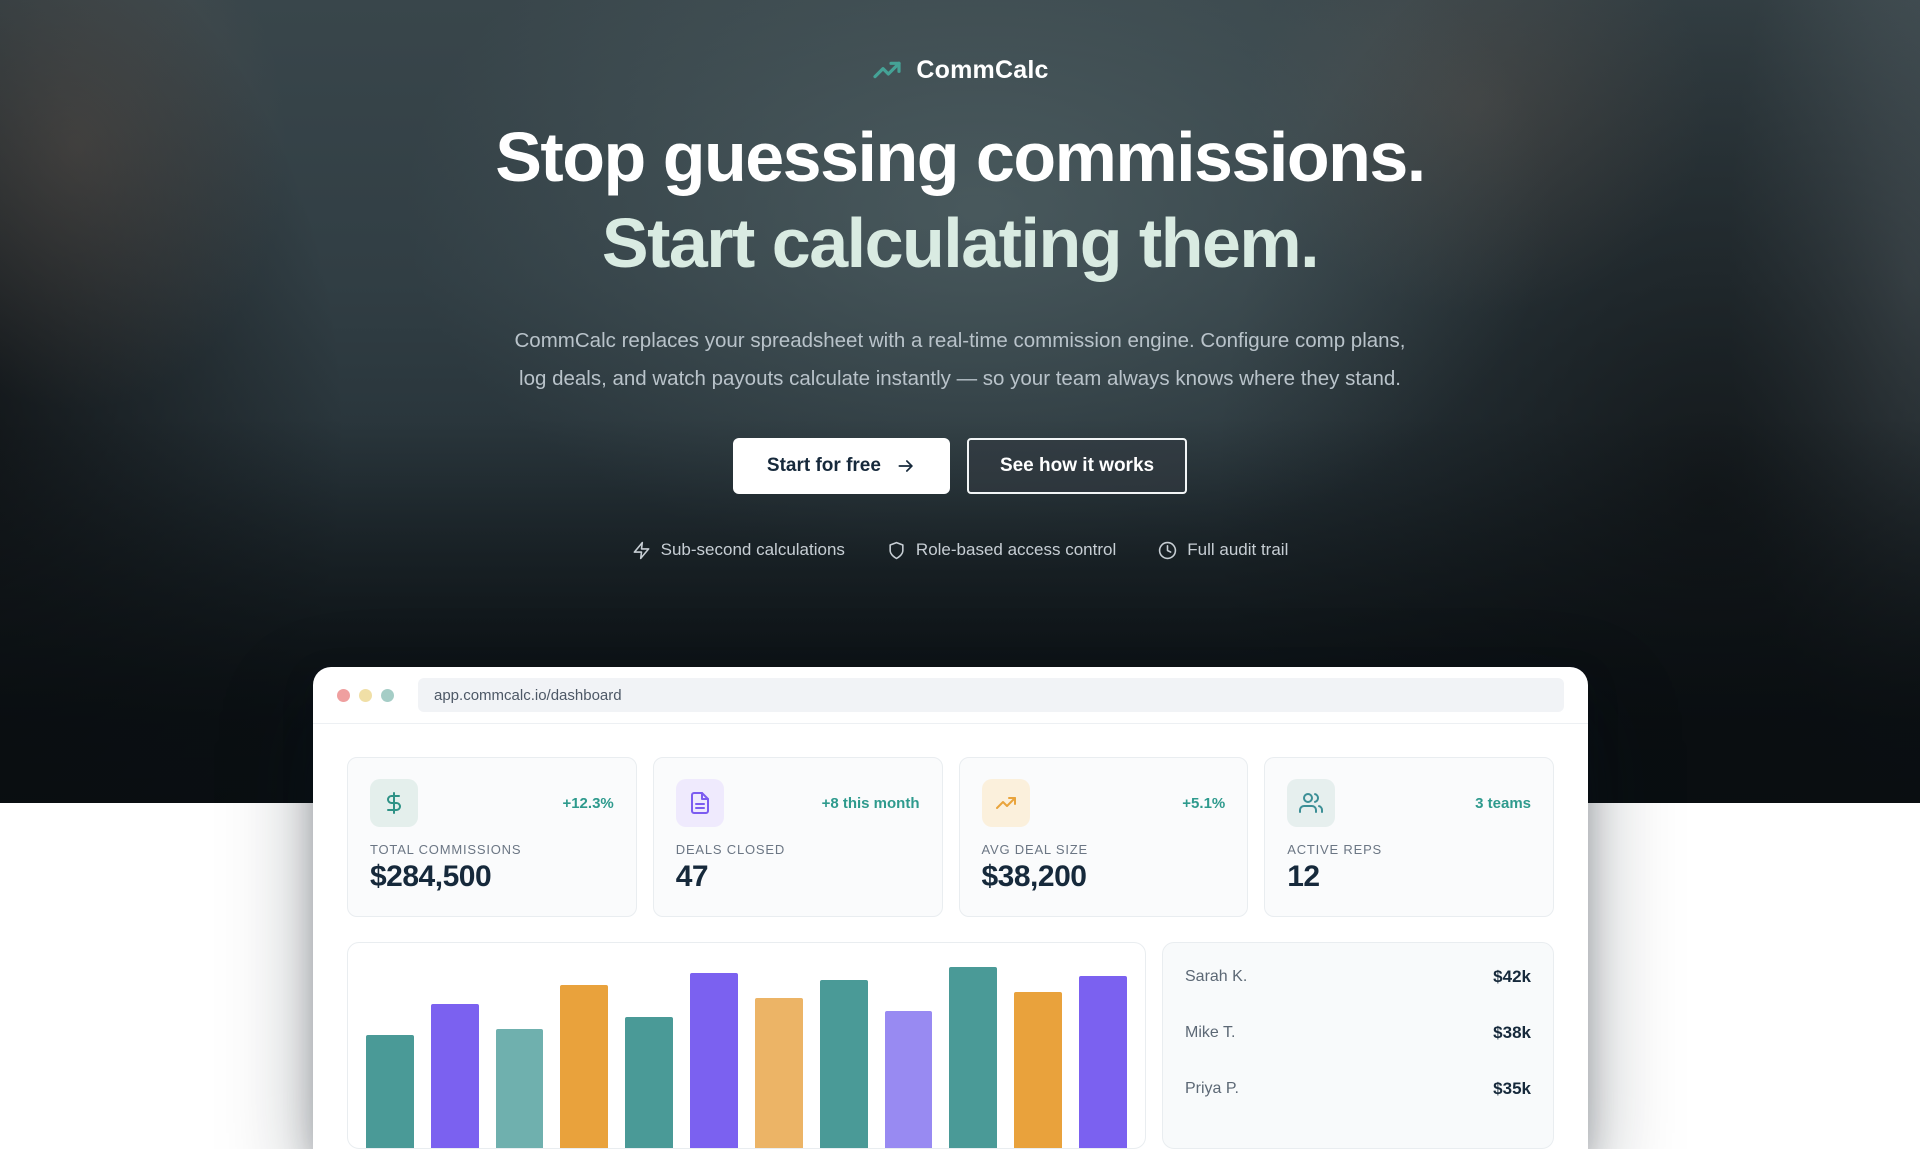  I want to click on bar-chart-card, so click(746, 1045).